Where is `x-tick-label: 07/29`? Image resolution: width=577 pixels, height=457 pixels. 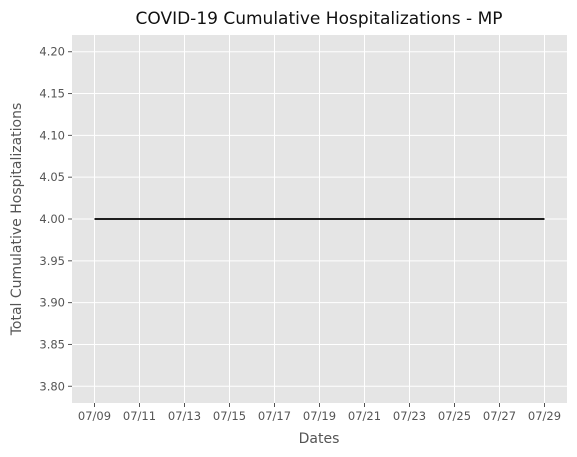 x-tick-label: 07/29 is located at coordinates (544, 416).